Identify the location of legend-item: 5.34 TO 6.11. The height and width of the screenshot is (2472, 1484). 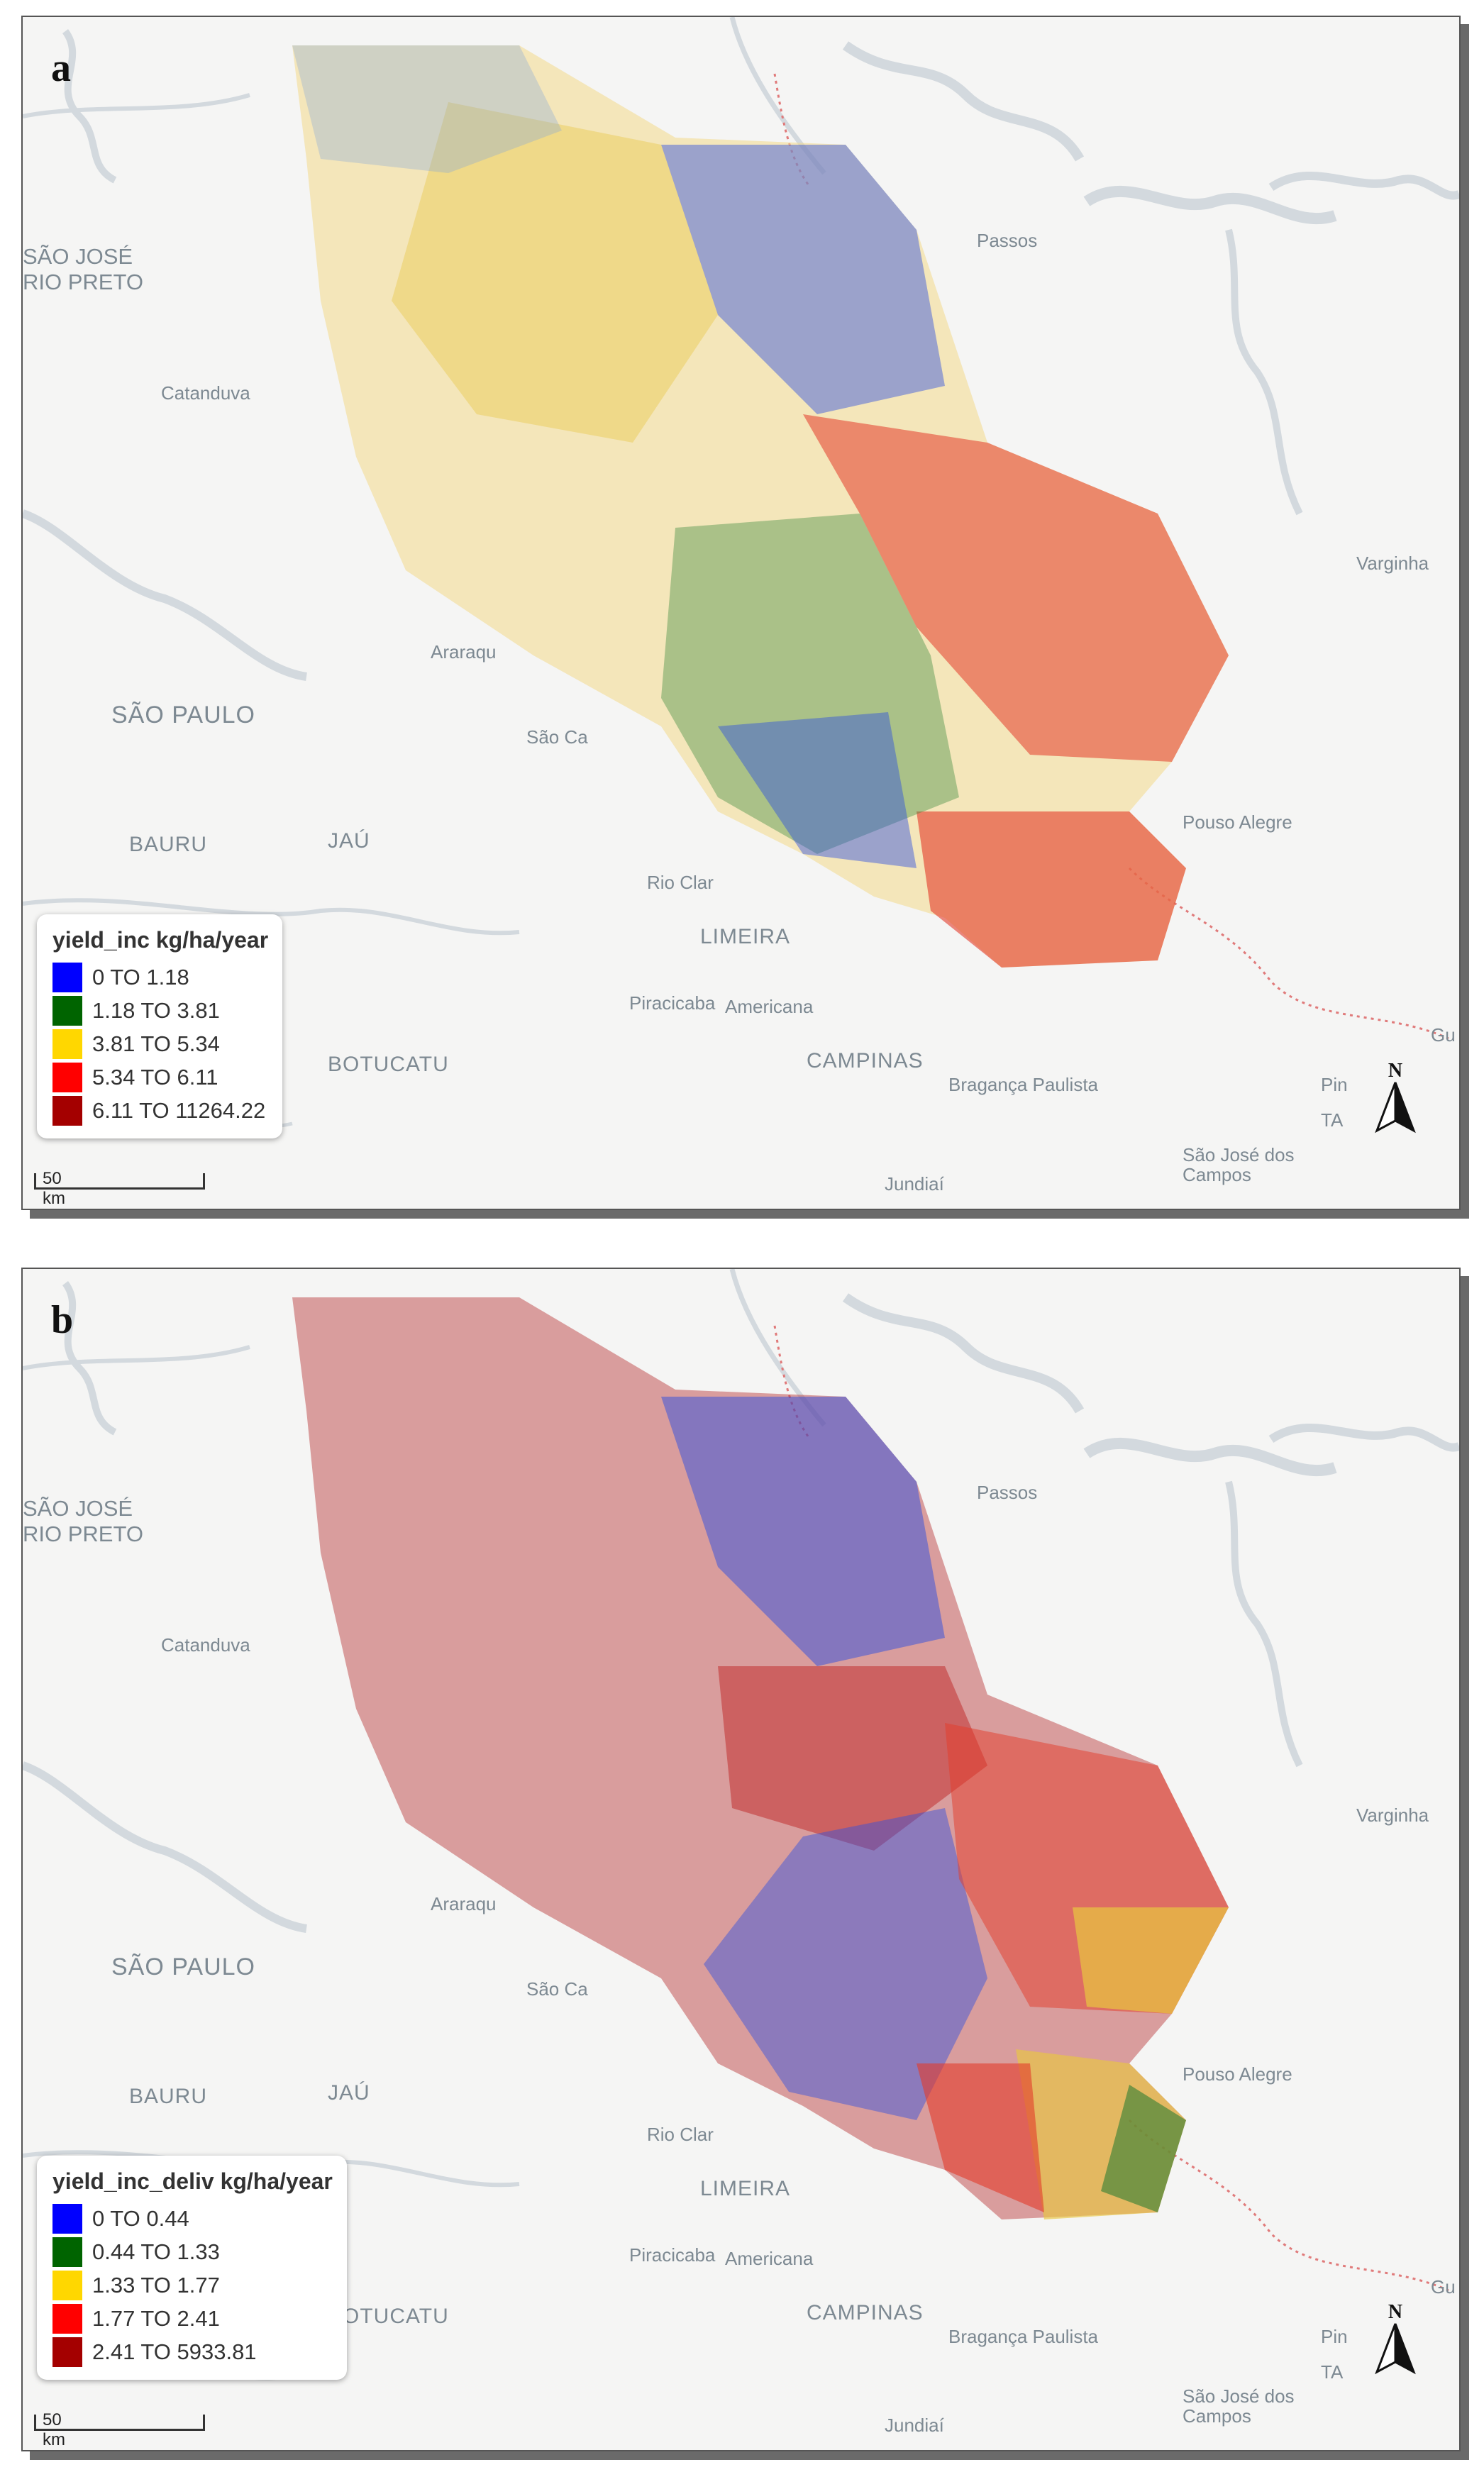
(160, 1077).